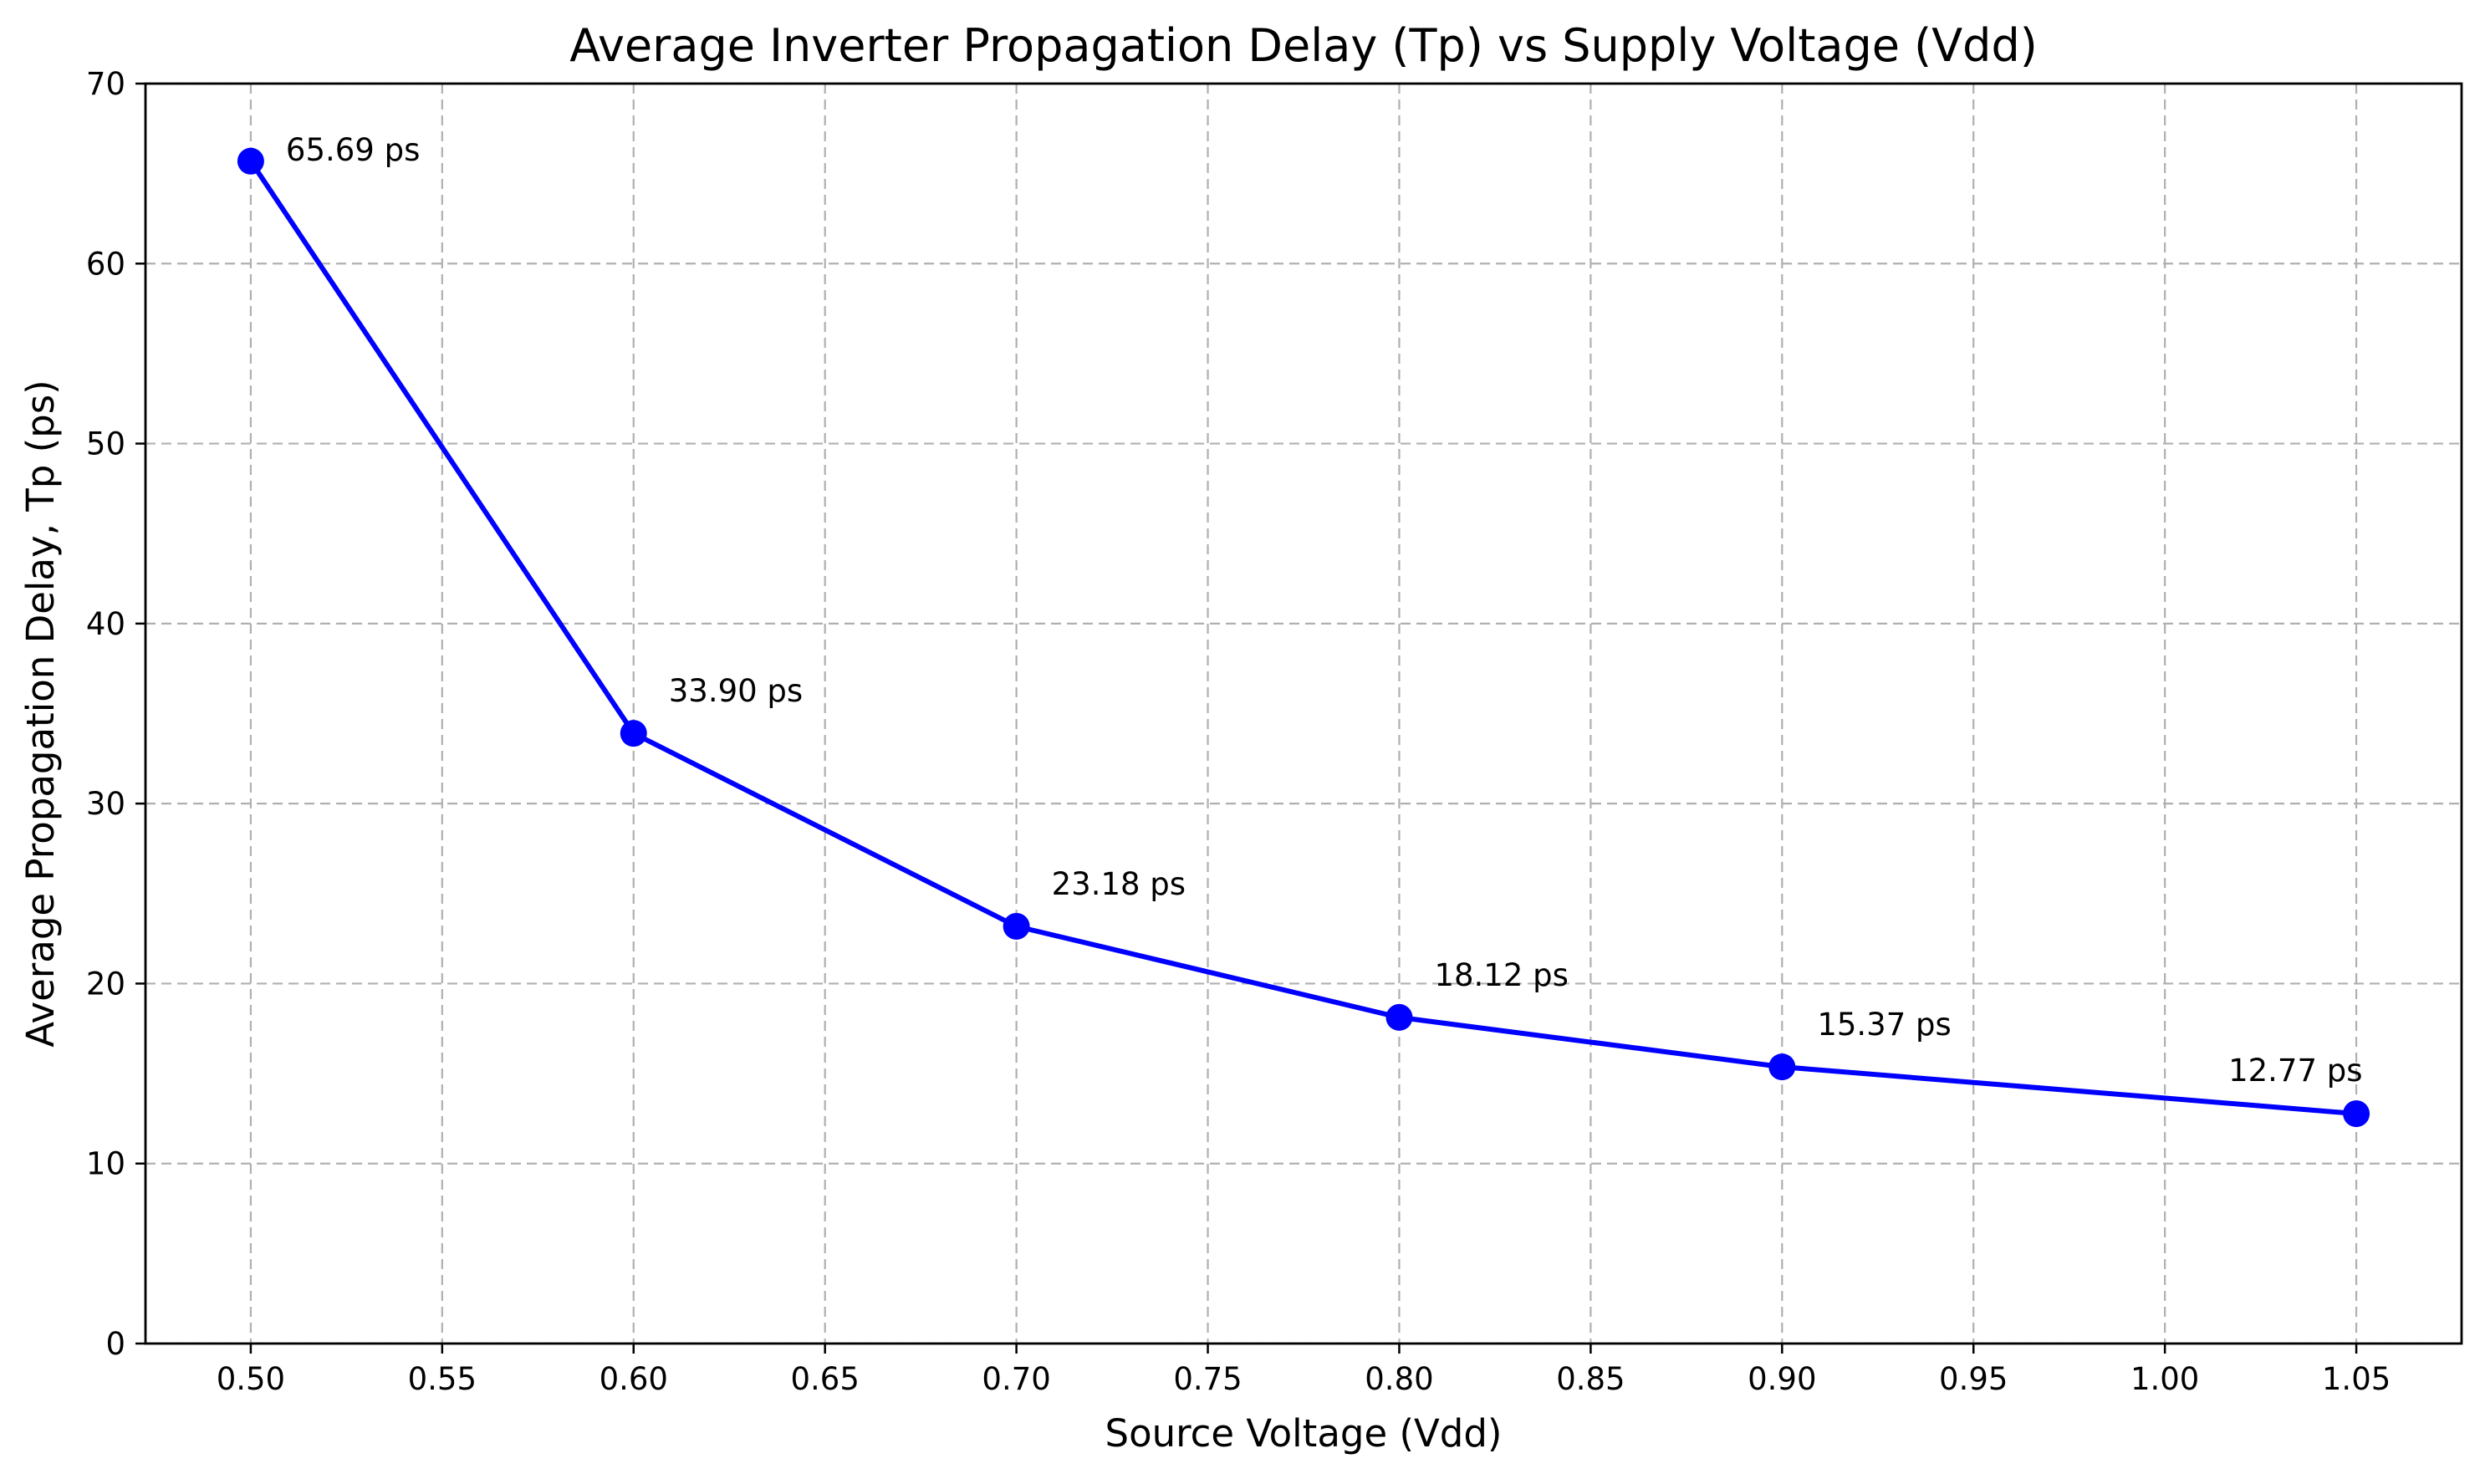 The height and width of the screenshot is (1484, 2485). Describe the element at coordinates (105, 84) in the screenshot. I see `y-tick-label: 70` at that location.